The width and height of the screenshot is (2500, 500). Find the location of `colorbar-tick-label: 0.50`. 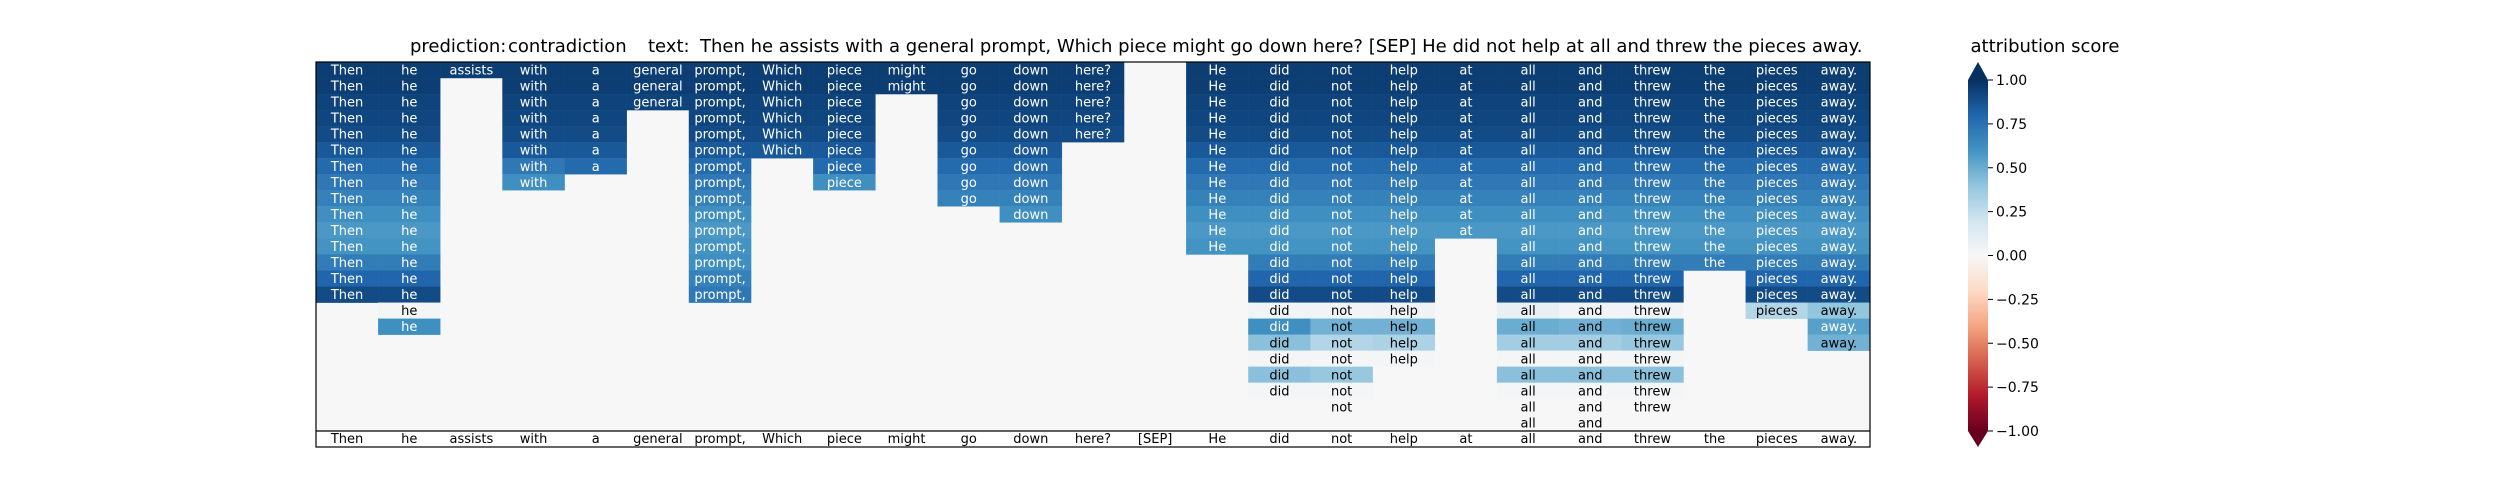

colorbar-tick-label: 0.50 is located at coordinates (2011, 169).